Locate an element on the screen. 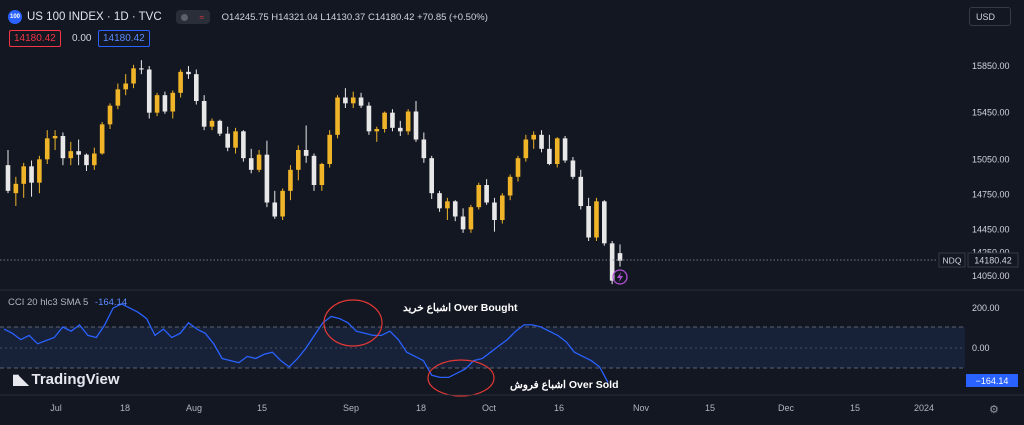 The image size is (1024, 425). cci-value-tag-box is located at coordinates (992, 380).